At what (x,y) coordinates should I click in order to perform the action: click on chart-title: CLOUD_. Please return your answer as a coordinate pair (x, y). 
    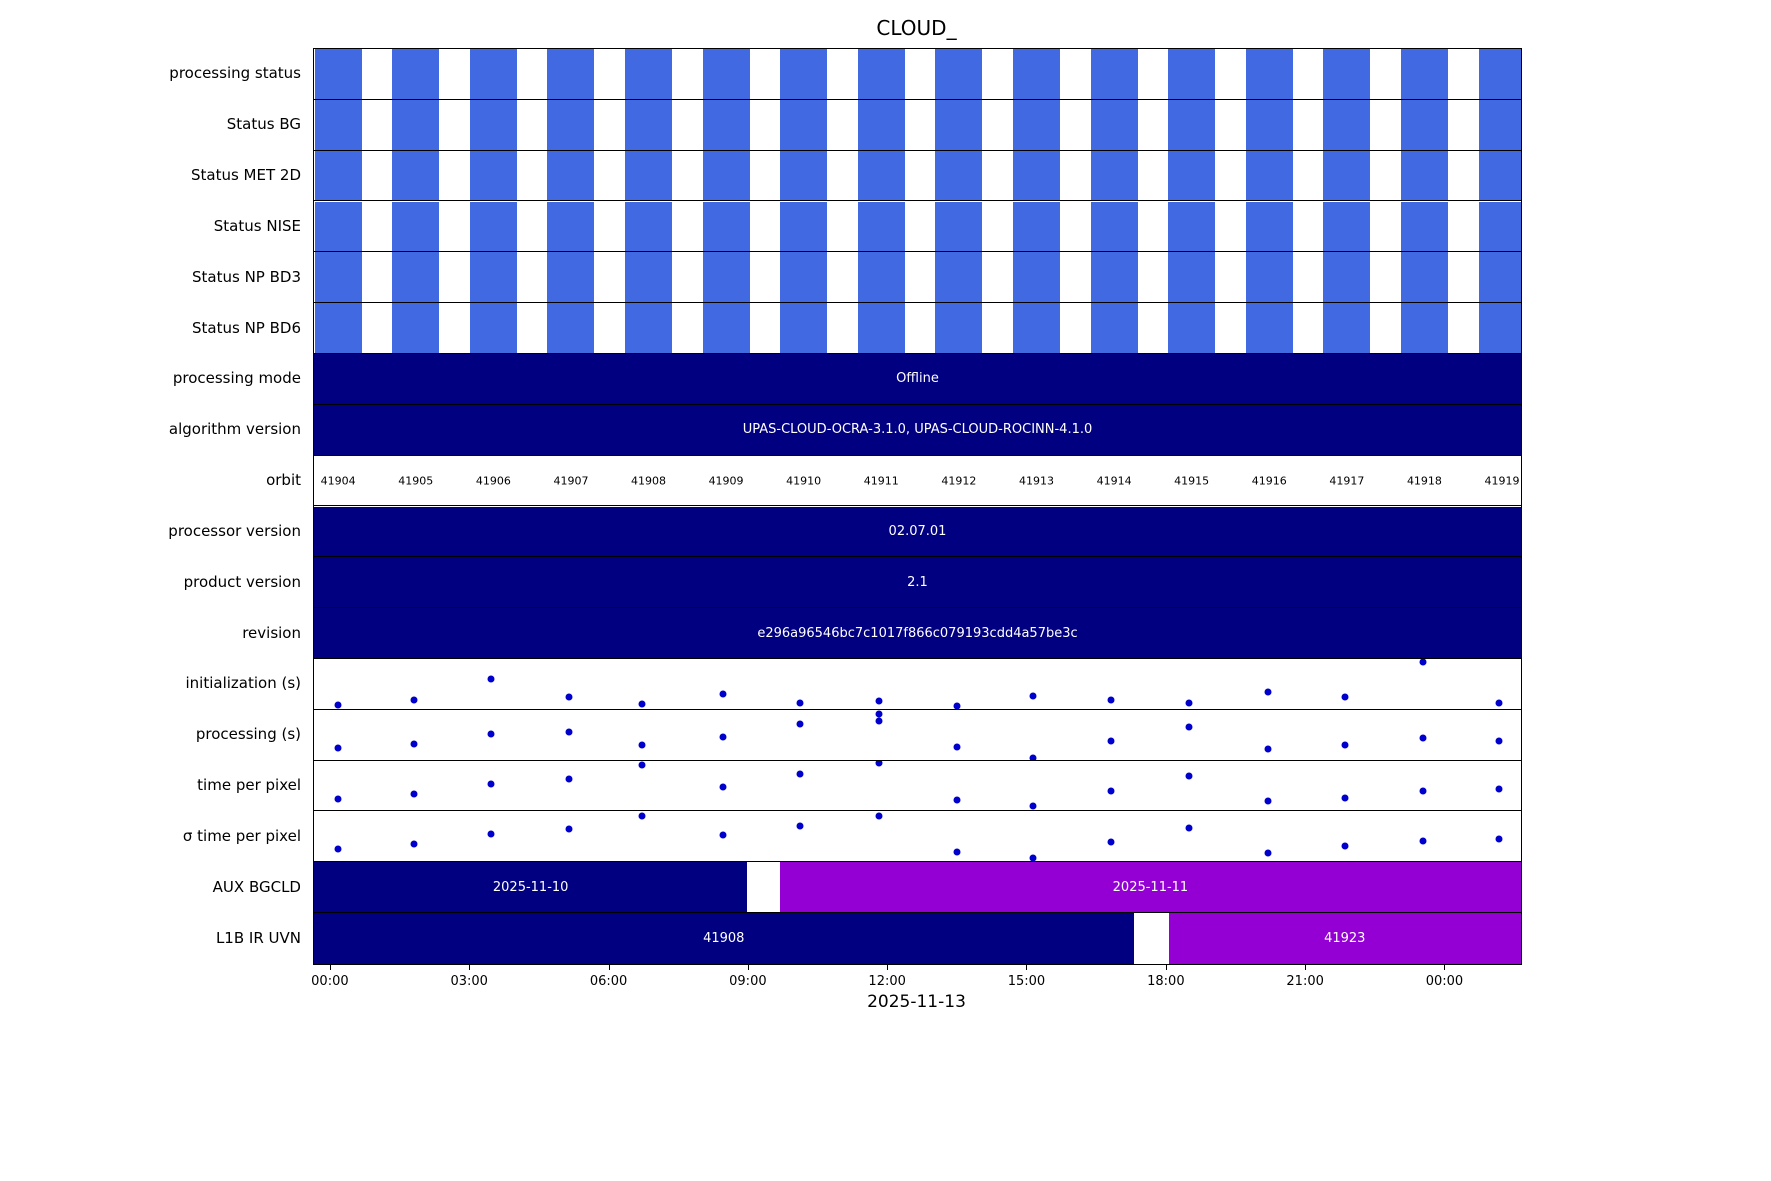
    Looking at the image, I should click on (916, 28).